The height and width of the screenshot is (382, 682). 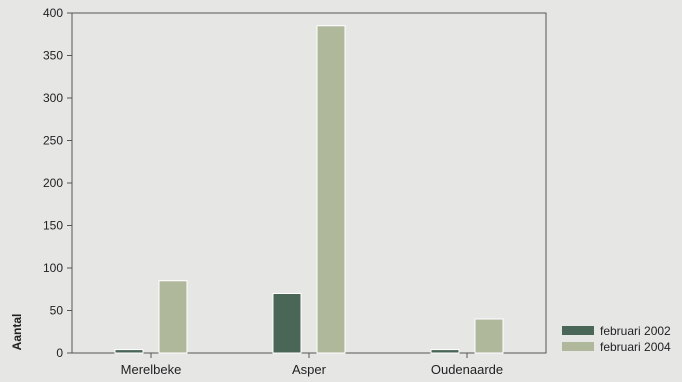 What do you see at coordinates (53, 226) in the screenshot?
I see `y-tick-label: 150` at bounding box center [53, 226].